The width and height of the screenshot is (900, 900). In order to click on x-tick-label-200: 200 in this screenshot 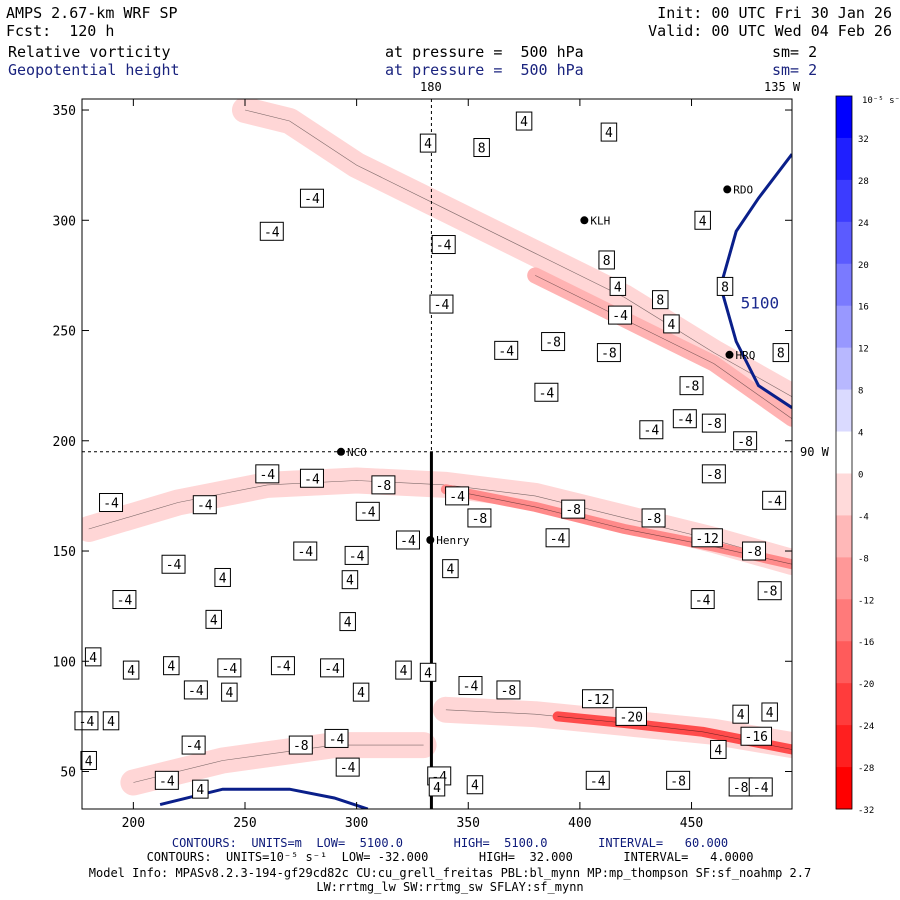, I will do `click(133, 823)`.